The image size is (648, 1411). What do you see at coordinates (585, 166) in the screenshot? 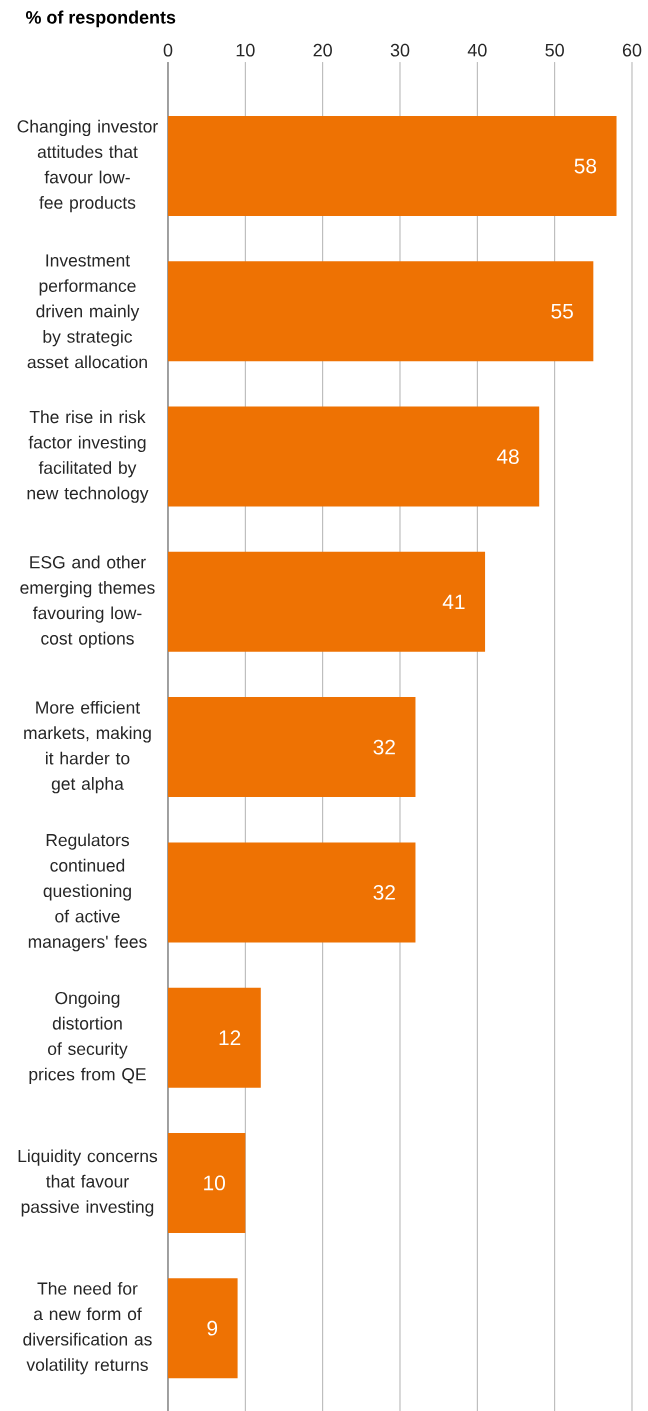
I see `data-label: 58` at bounding box center [585, 166].